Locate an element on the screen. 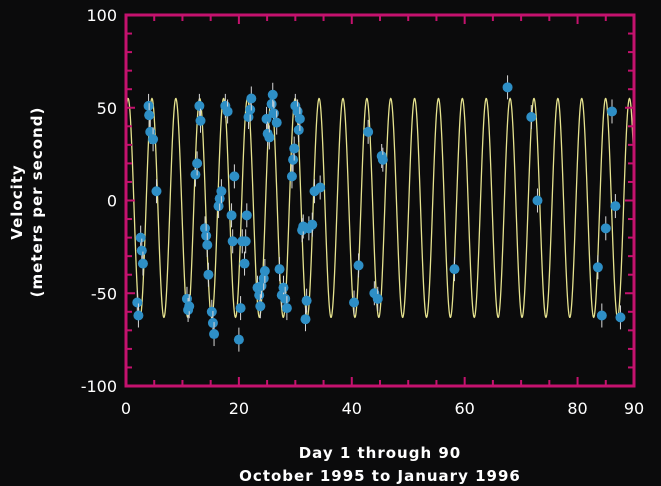 The image size is (661, 486). y-tick-label: -50 is located at coordinates (104, 293).